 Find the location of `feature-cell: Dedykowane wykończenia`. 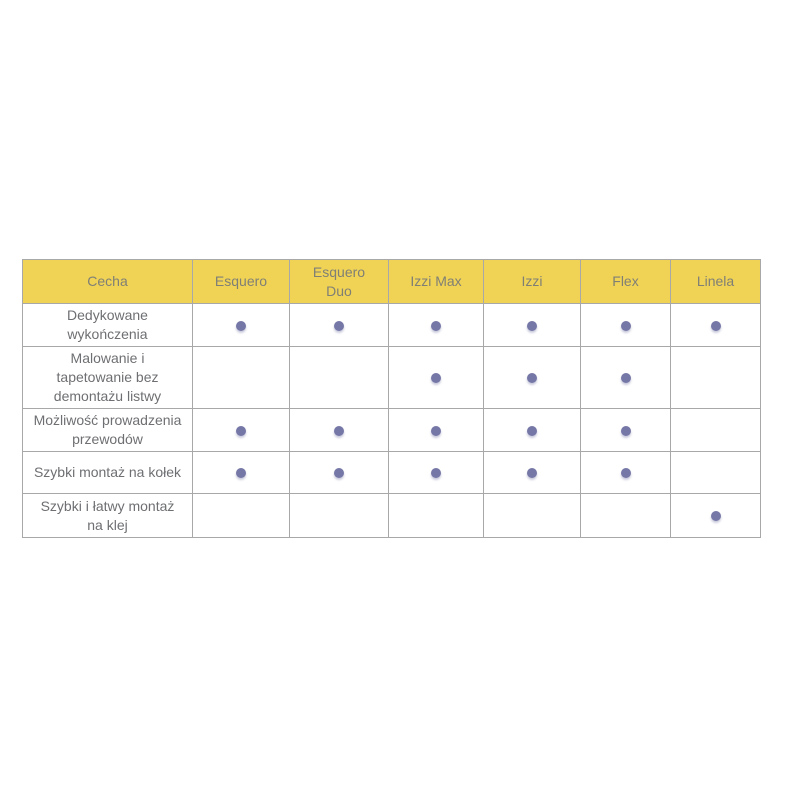

feature-cell: Dedykowane wykończenia is located at coordinates (107, 325).